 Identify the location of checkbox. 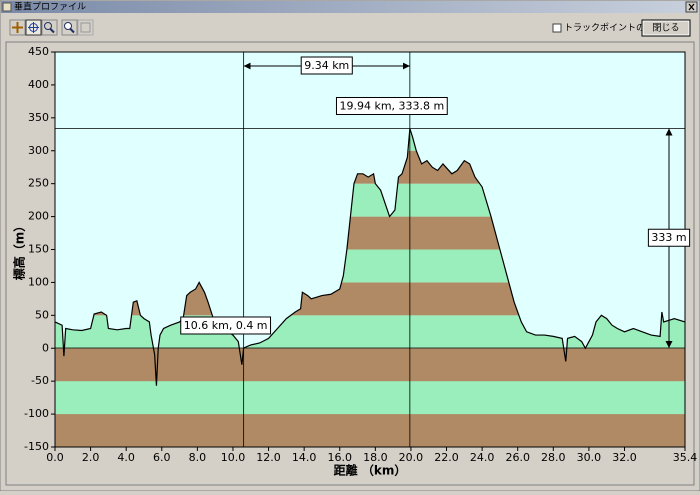
(557, 28).